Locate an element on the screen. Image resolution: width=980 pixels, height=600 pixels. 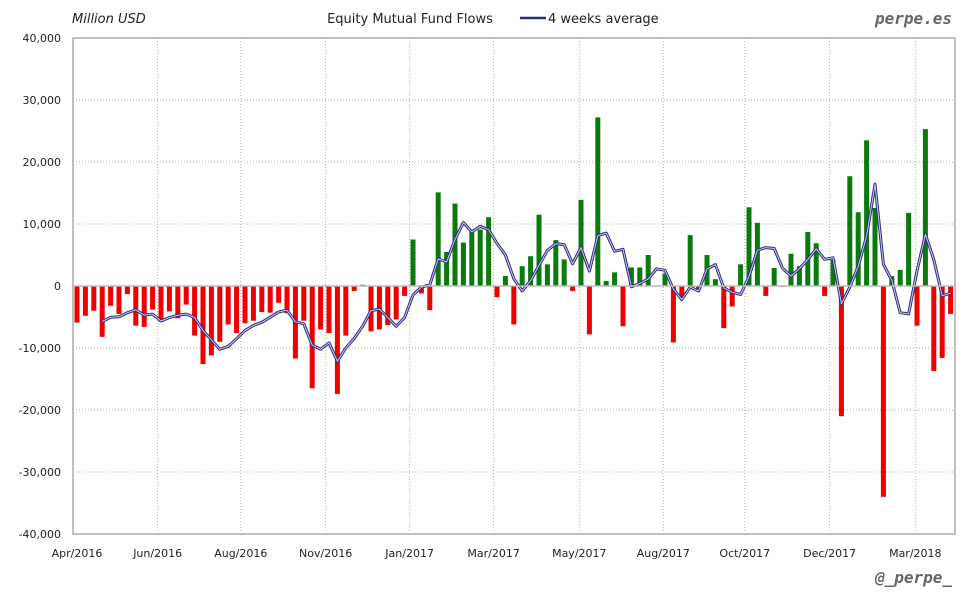
y-tick-label: 40,000 is located at coordinates (42, 38).